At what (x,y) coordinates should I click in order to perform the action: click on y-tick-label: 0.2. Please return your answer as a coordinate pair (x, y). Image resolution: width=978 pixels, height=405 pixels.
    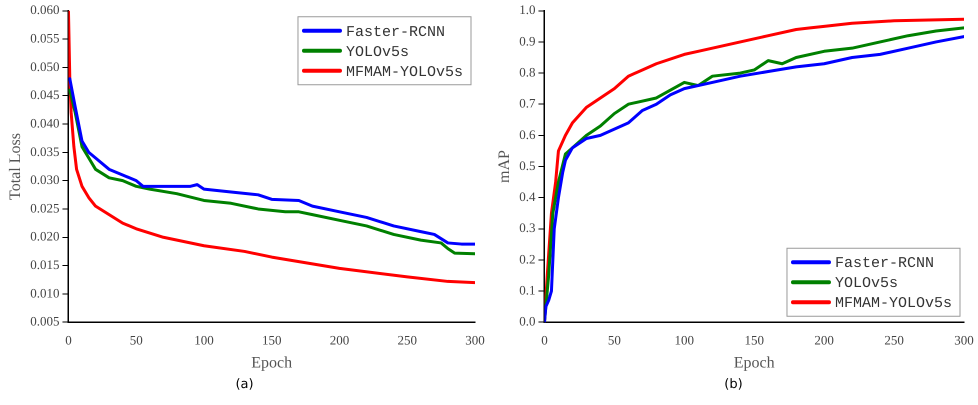
    Looking at the image, I should click on (527, 258).